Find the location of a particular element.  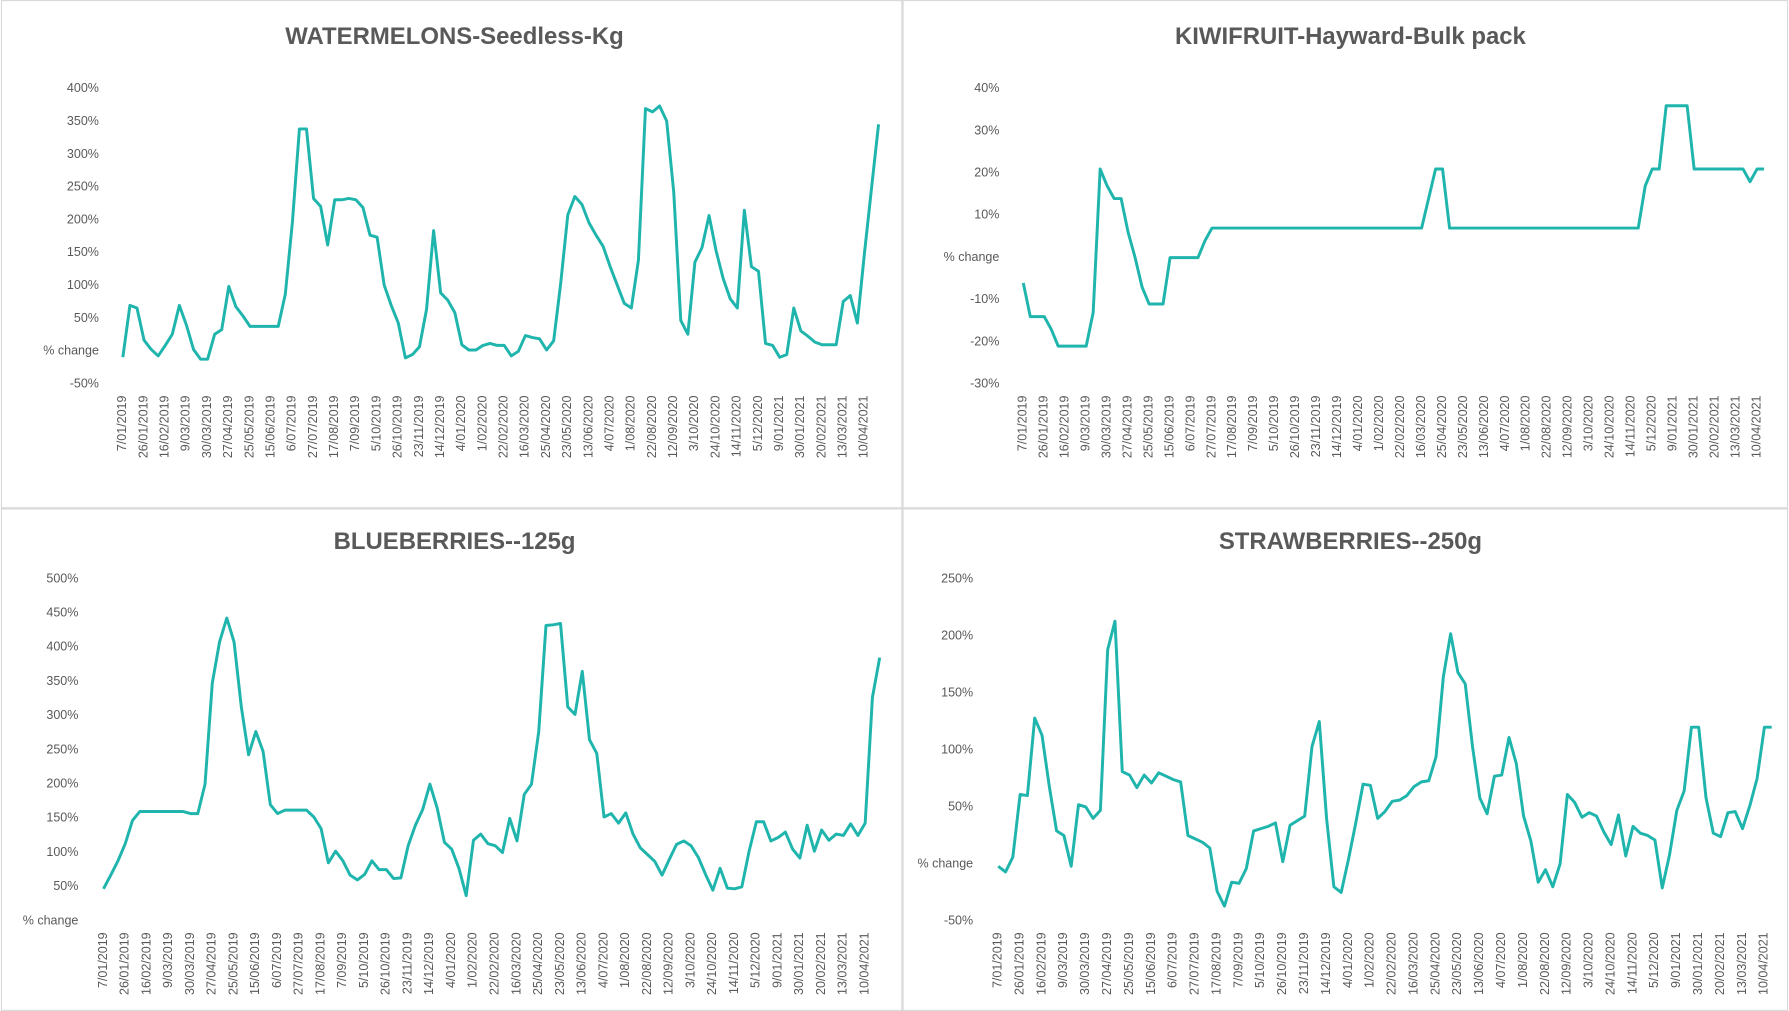

x-tick-label: 26/10/2019 is located at coordinates (1295, 426).